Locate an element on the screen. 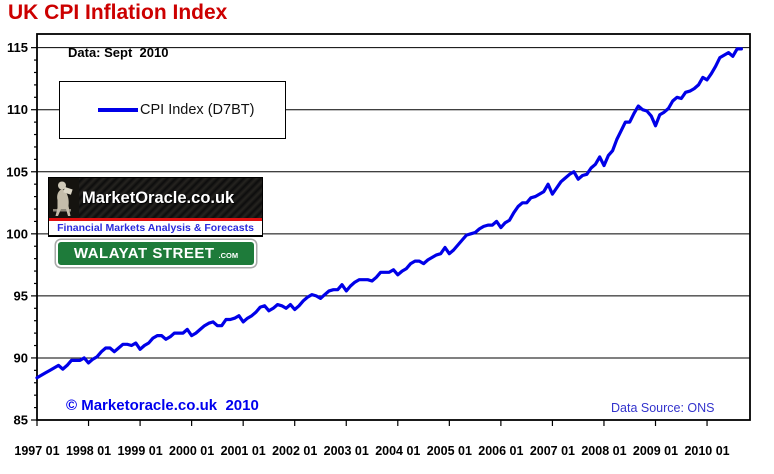  marketoracle-banner: MarketOracle.co.uk is located at coordinates (155, 198).